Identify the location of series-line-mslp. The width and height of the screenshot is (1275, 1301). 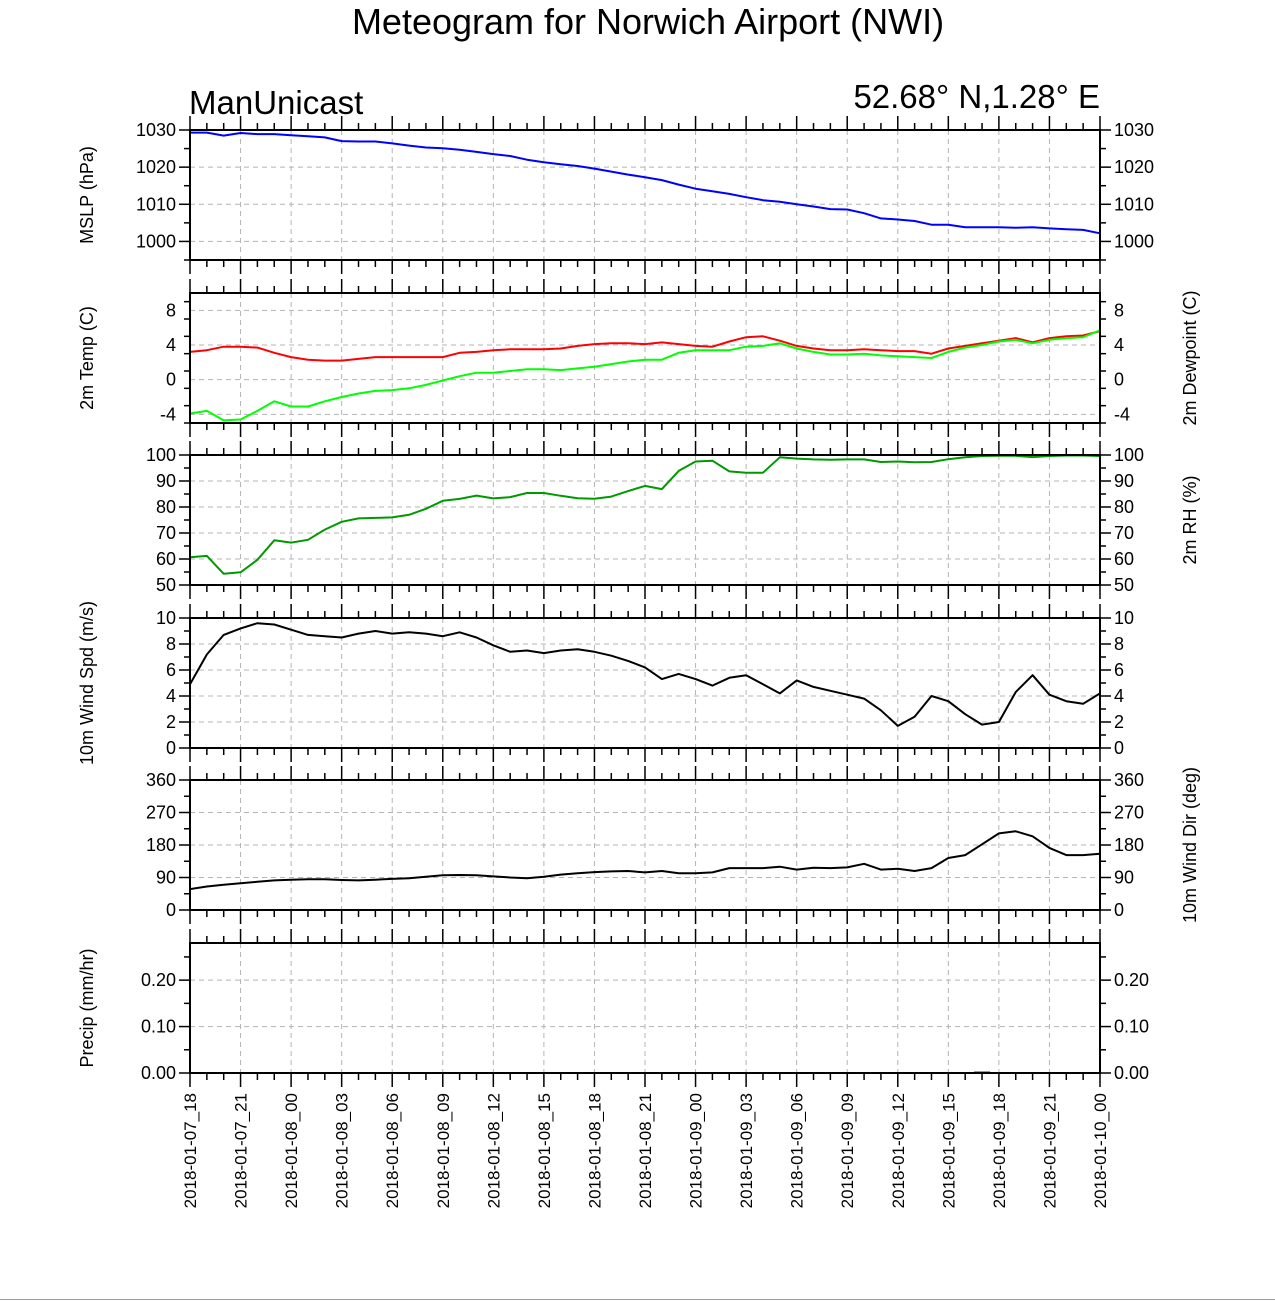
(645, 183).